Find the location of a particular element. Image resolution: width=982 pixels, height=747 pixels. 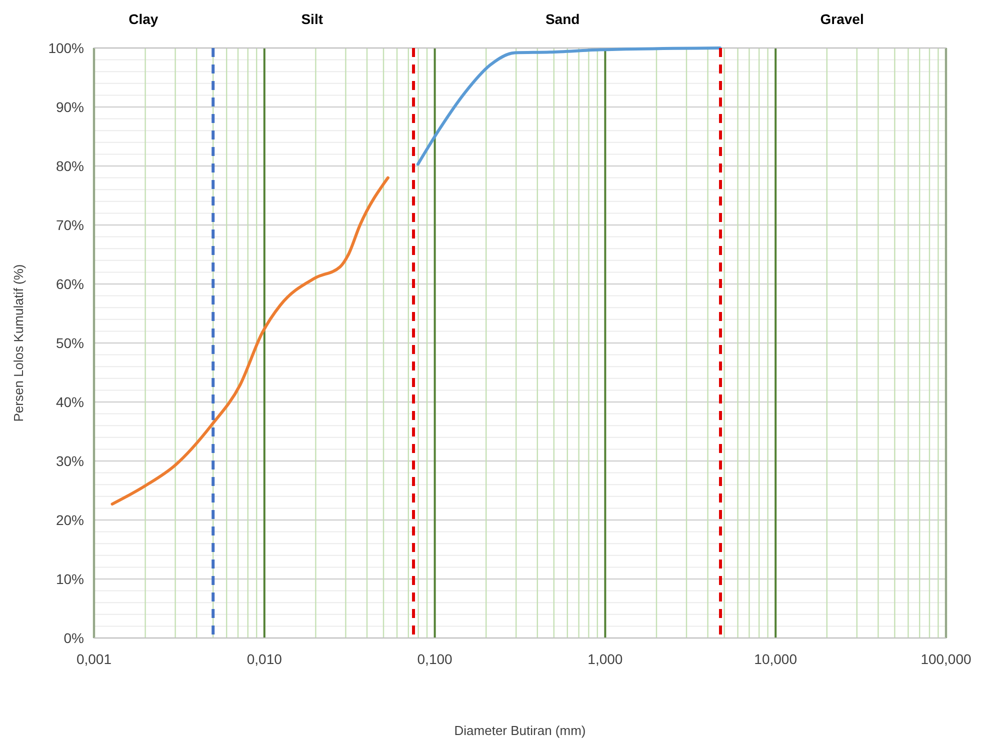

y-tick-label: 40% is located at coordinates (70, 402).